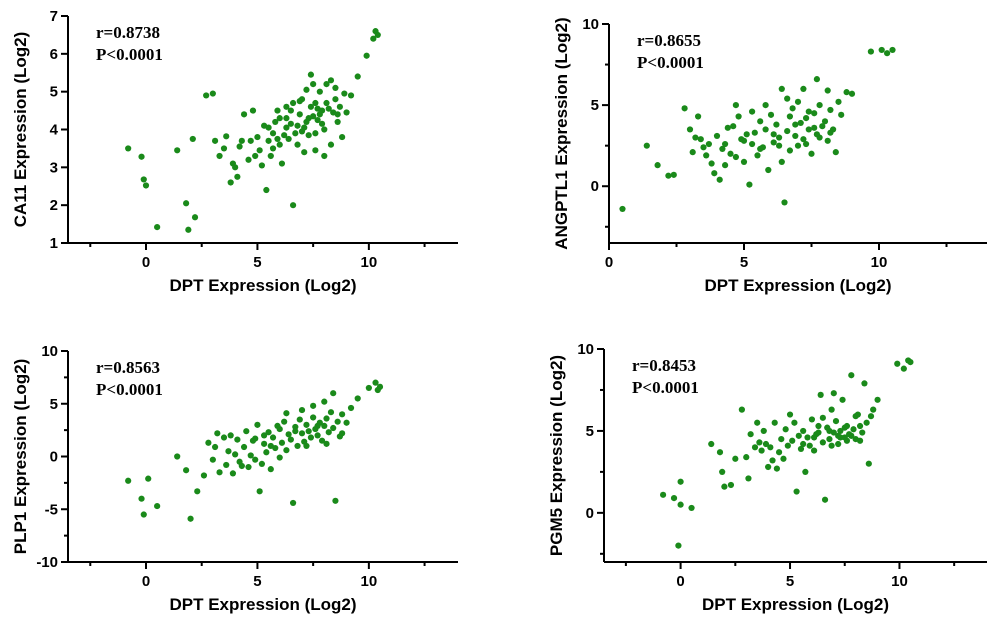 Image resolution: width=987 pixels, height=617 pixels. Describe the element at coordinates (262, 604) in the screenshot. I see `x-axis-title: DPT Expression (Log2)` at that location.